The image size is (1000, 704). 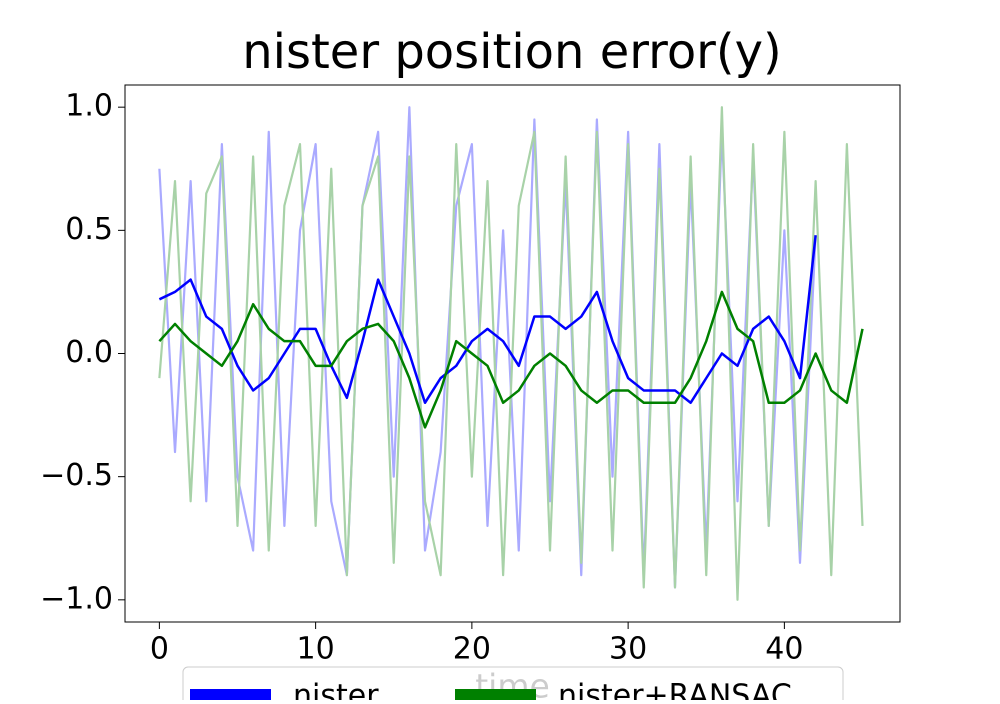 What do you see at coordinates (89, 352) in the screenshot?
I see `y-tick-label: 0.0` at bounding box center [89, 352].